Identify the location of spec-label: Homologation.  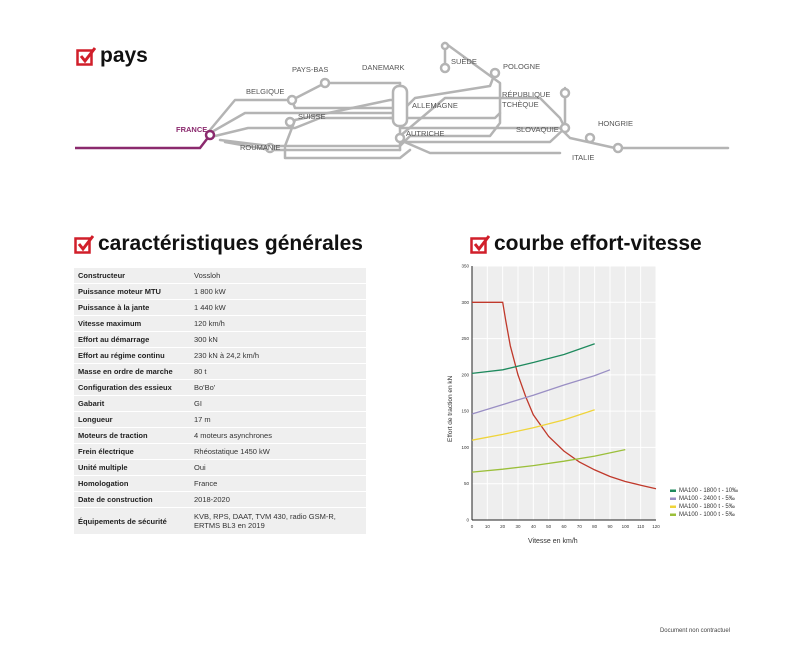
(132, 483).